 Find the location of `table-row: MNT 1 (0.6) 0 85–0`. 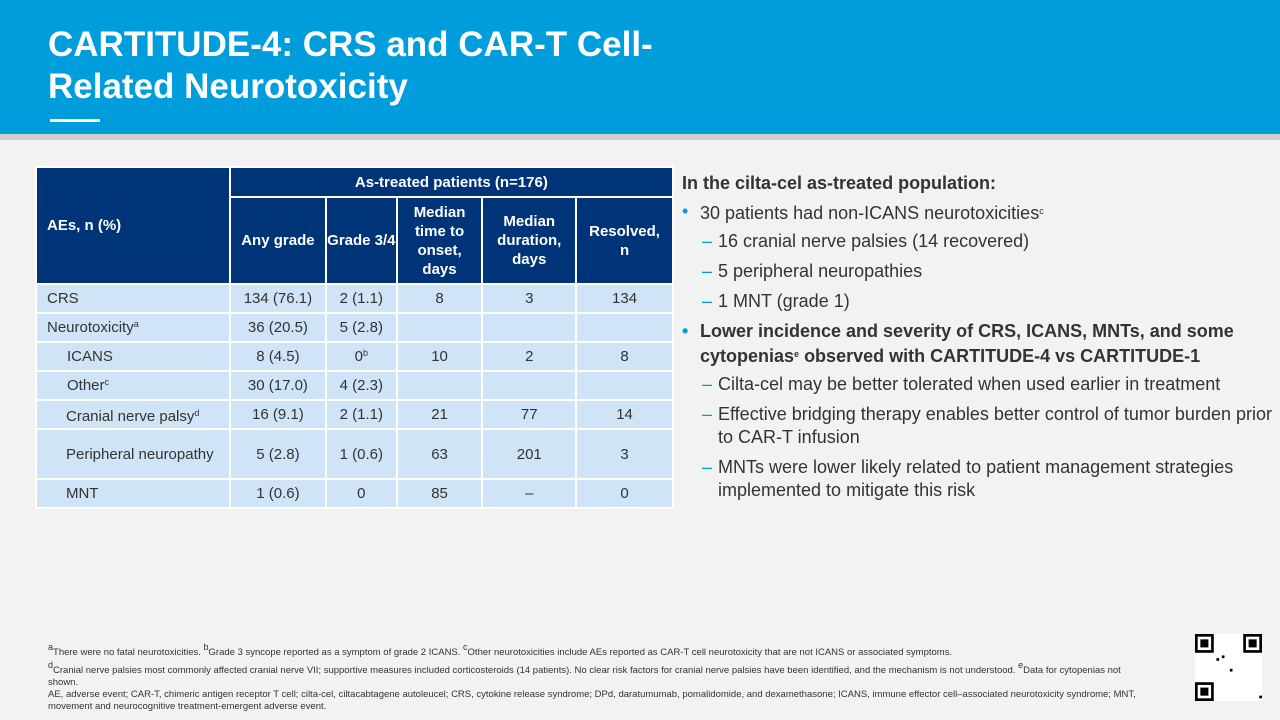

table-row: MNT 1 (0.6) 0 85–0 is located at coordinates (354, 493).